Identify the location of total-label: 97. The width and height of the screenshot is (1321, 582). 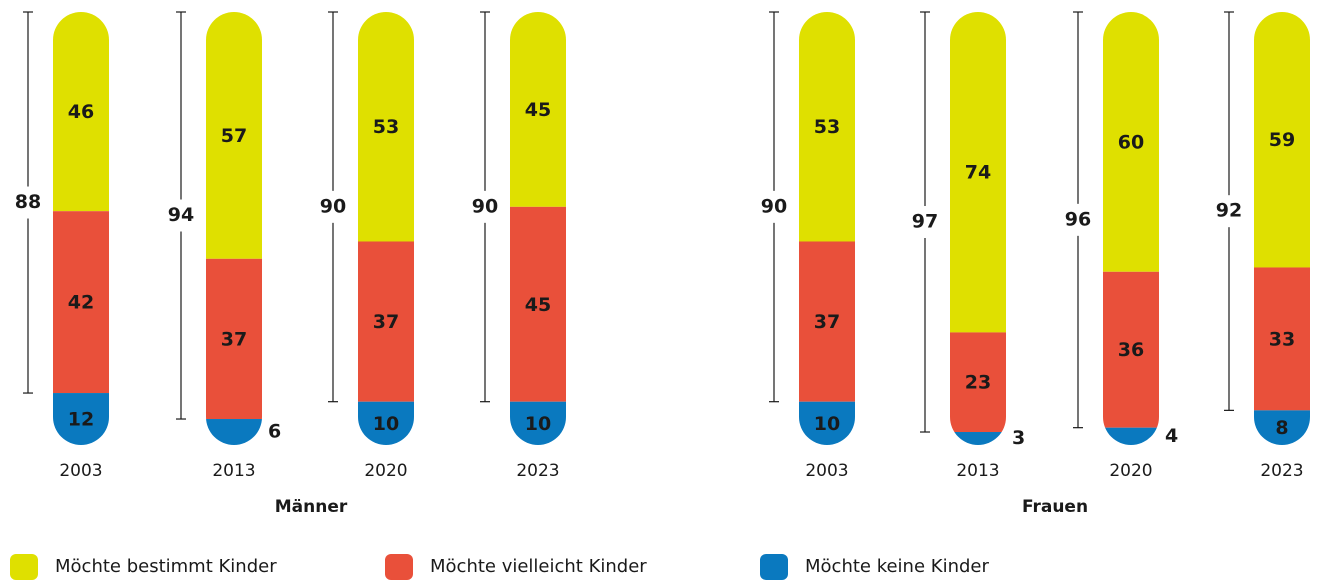
(925, 222).